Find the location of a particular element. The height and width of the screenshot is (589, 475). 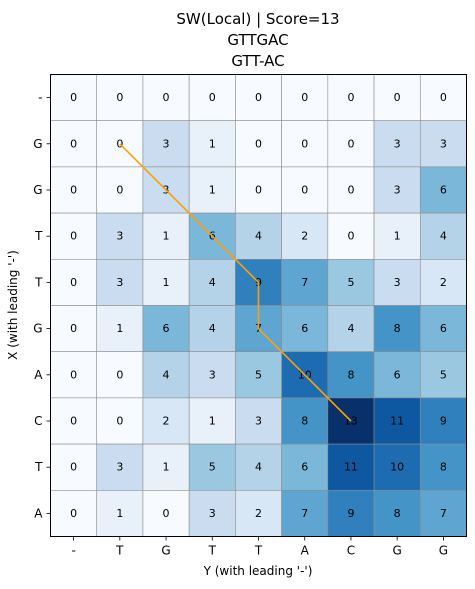

y-axis-label: X (with leading '-') is located at coordinates (13, 305).